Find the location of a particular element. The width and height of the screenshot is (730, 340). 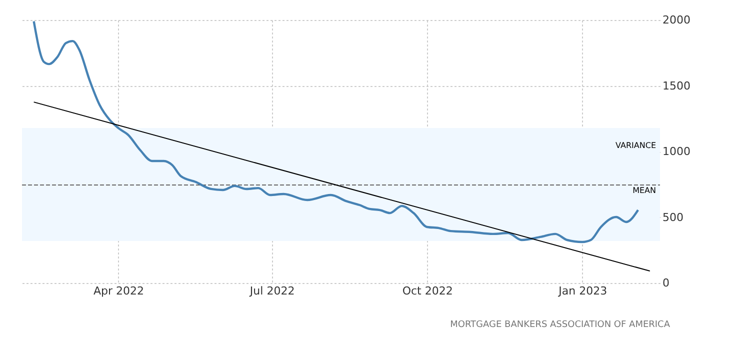

y-tick-label: 0 is located at coordinates (666, 283).